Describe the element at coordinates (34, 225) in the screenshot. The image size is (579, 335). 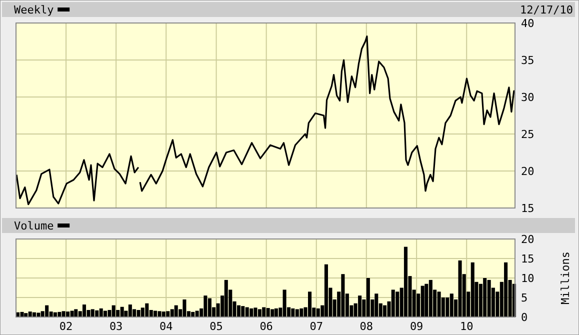
I see `legend-label: Volume` at that location.